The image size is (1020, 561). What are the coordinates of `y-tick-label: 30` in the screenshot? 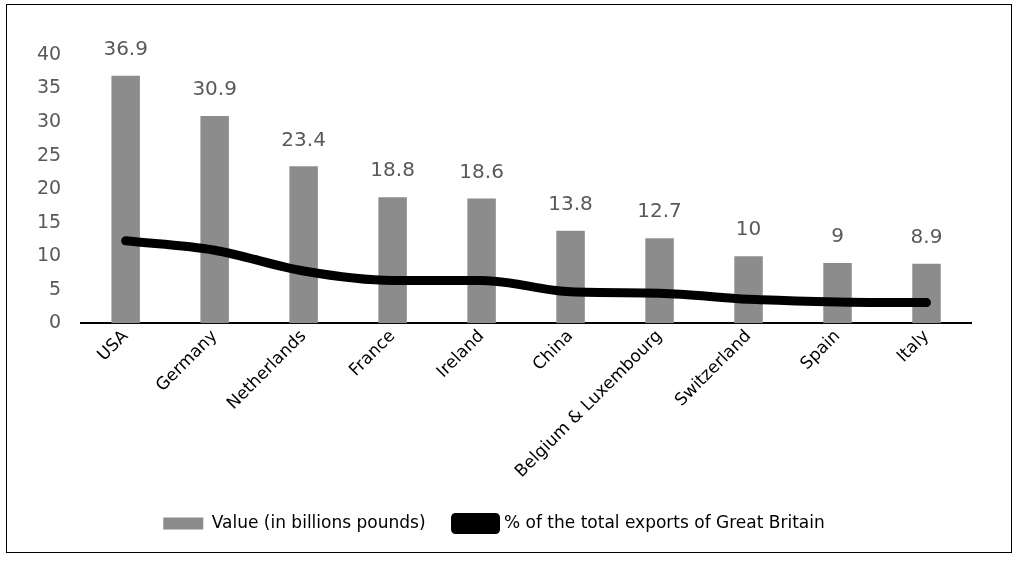 It's located at (49, 120).